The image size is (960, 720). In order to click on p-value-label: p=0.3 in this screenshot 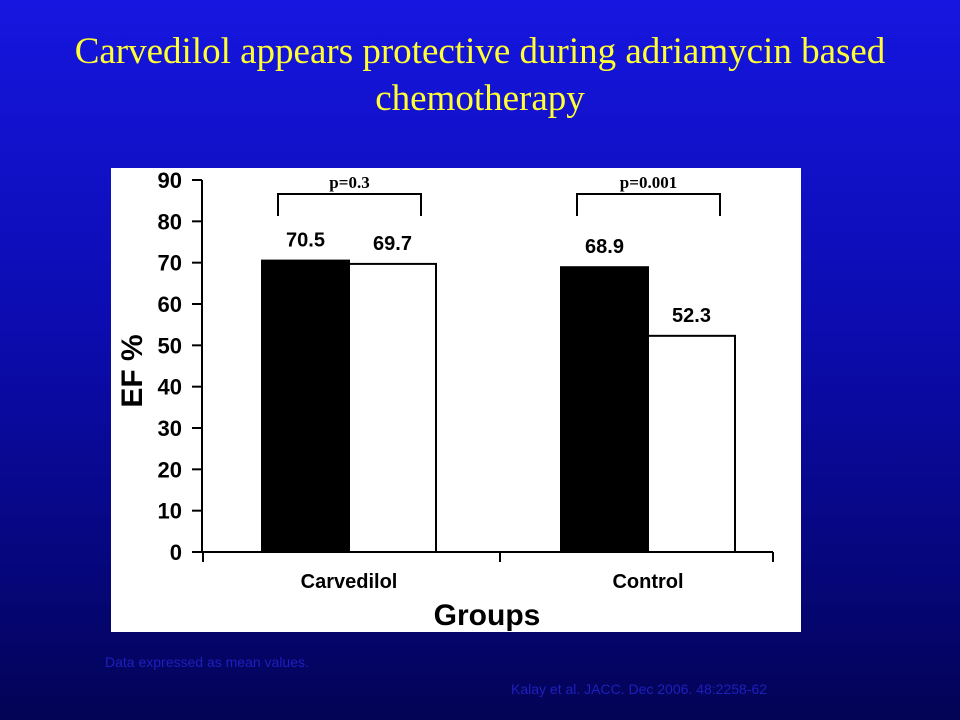, I will do `click(349, 182)`.